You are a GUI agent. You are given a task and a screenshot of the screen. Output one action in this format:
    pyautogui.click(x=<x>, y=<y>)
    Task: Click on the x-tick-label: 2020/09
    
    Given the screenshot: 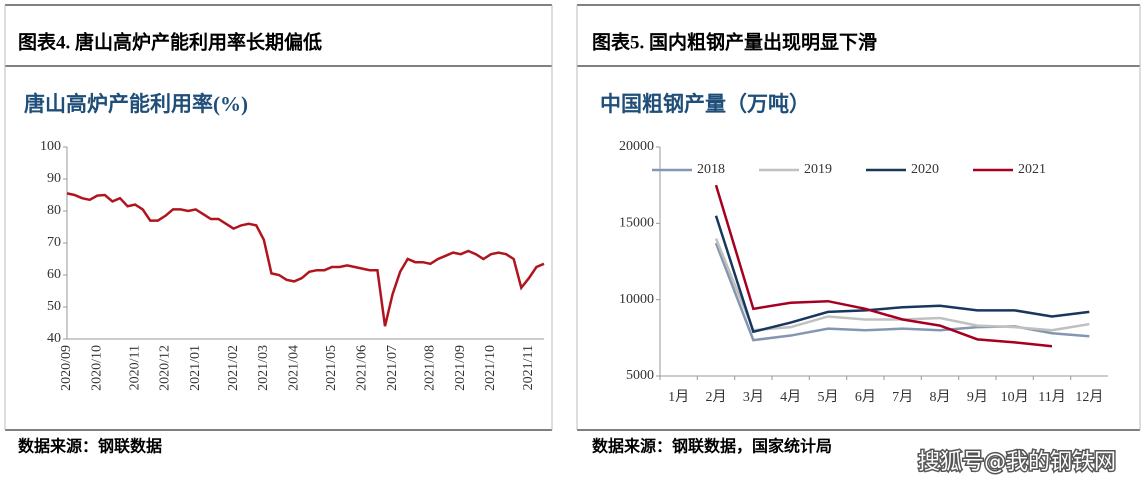 What is the action you would take?
    pyautogui.click(x=66, y=368)
    